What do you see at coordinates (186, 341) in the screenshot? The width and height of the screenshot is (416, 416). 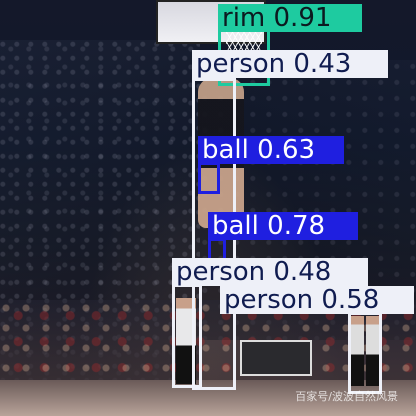 I see `referee` at bounding box center [186, 341].